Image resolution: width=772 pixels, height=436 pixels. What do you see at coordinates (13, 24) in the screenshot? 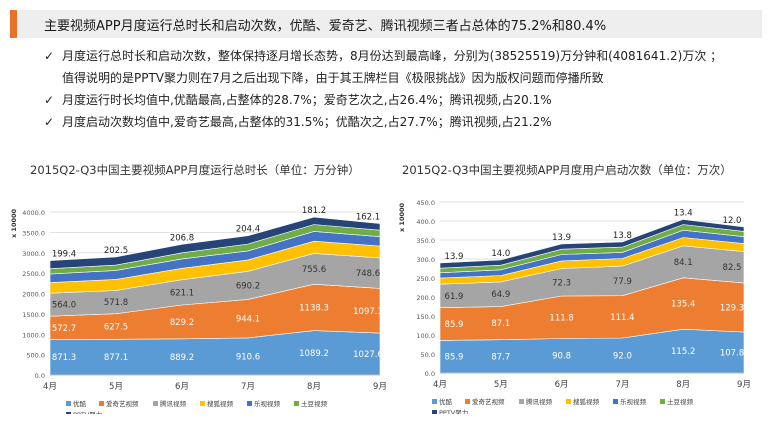
I see `title-accent-bar` at bounding box center [13, 24].